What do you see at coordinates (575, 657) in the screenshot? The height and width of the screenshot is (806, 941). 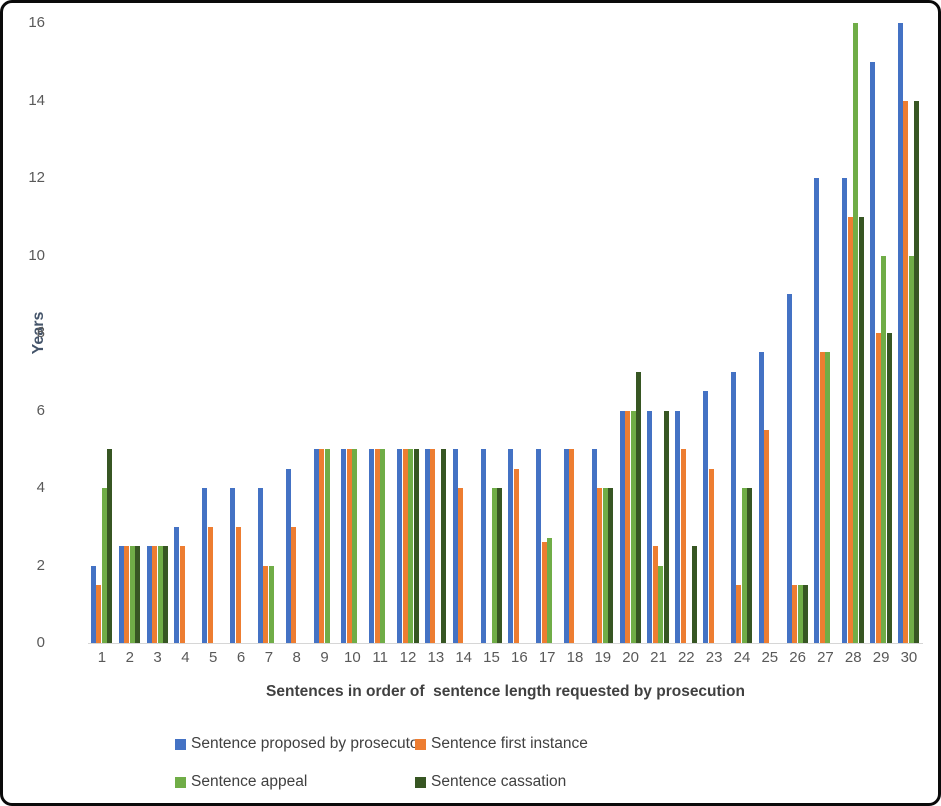 I see `x-tick-label: 18` at bounding box center [575, 657].